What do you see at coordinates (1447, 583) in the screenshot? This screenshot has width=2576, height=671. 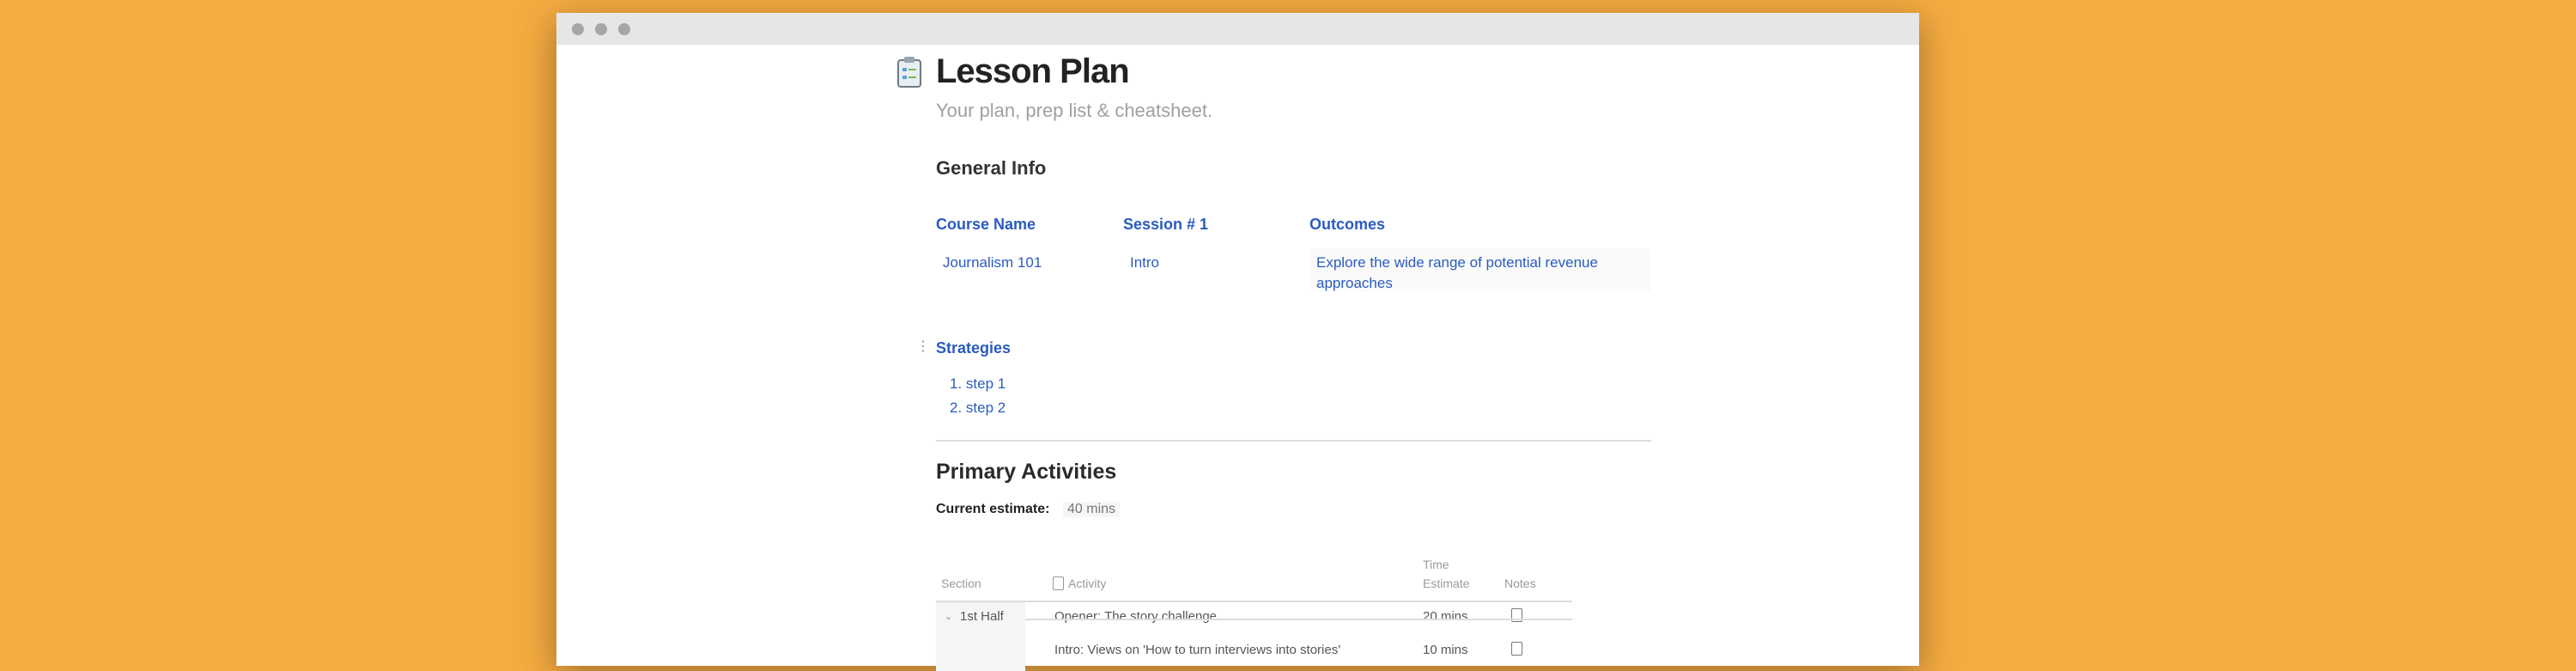 I see `column-header-time-2: Estimate` at bounding box center [1447, 583].